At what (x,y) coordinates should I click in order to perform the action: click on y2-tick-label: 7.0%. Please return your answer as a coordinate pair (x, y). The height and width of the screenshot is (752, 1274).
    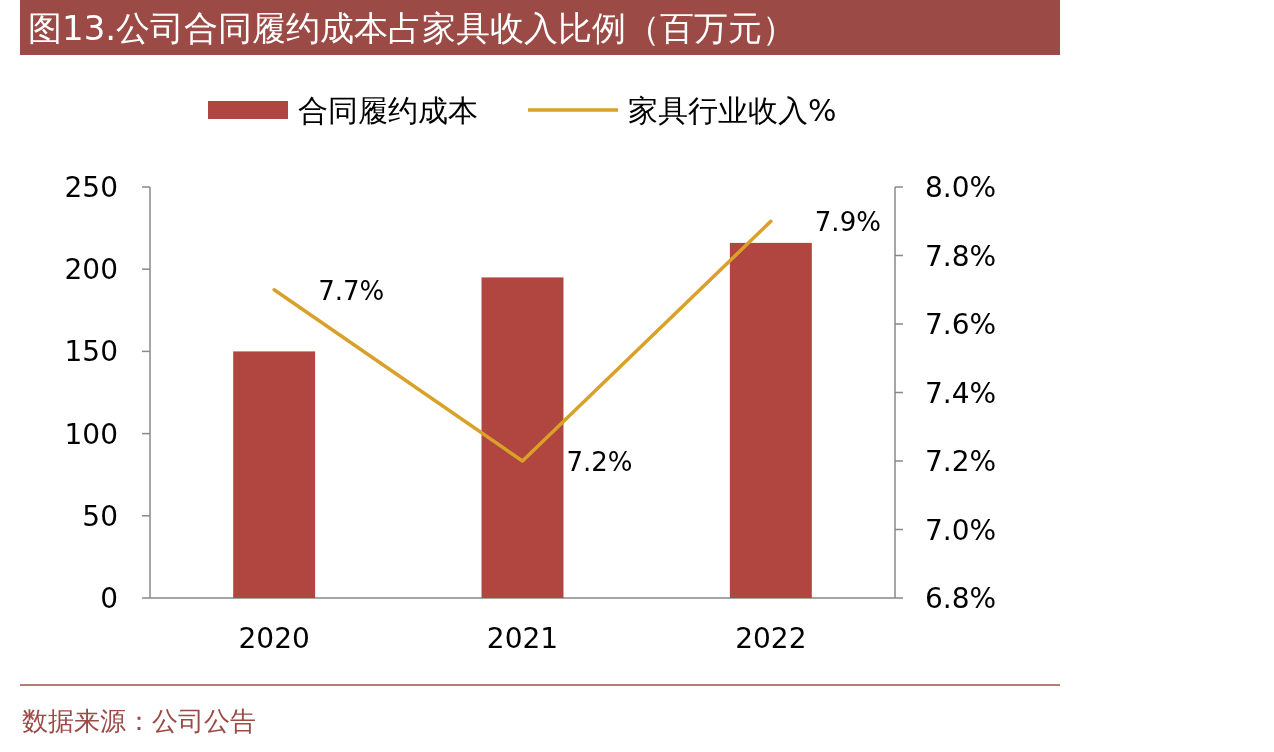
    Looking at the image, I should click on (961, 530).